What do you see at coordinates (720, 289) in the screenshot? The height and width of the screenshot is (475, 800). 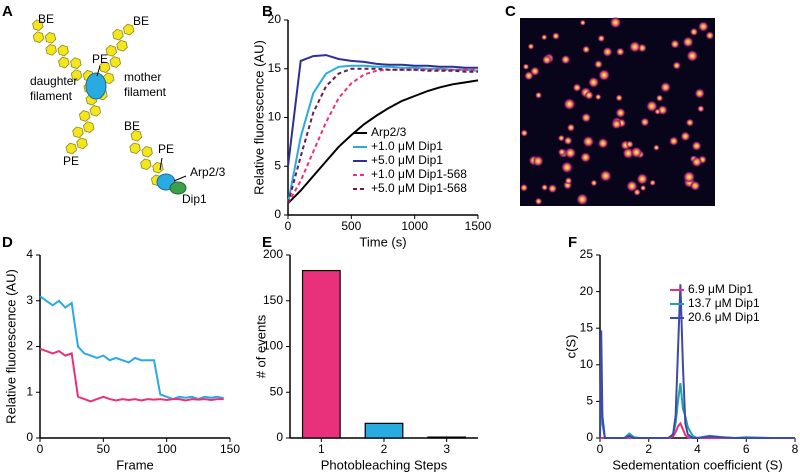 I see `legend-label: 6.9 μM Dip1` at bounding box center [720, 289].